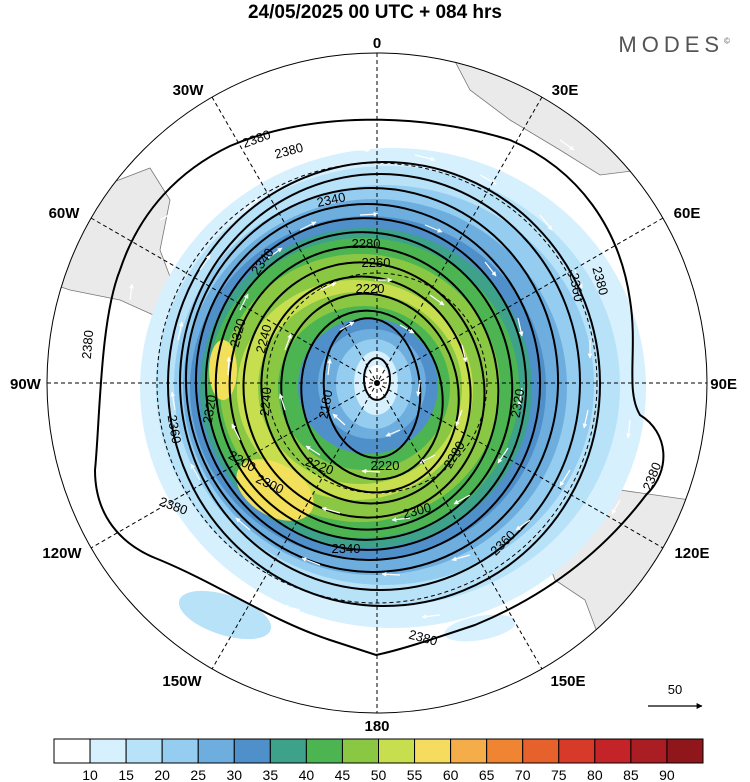 This screenshot has height=782, width=750. Describe the element at coordinates (631, 774) in the screenshot. I see `colorbar-tick-label: 85` at that location.